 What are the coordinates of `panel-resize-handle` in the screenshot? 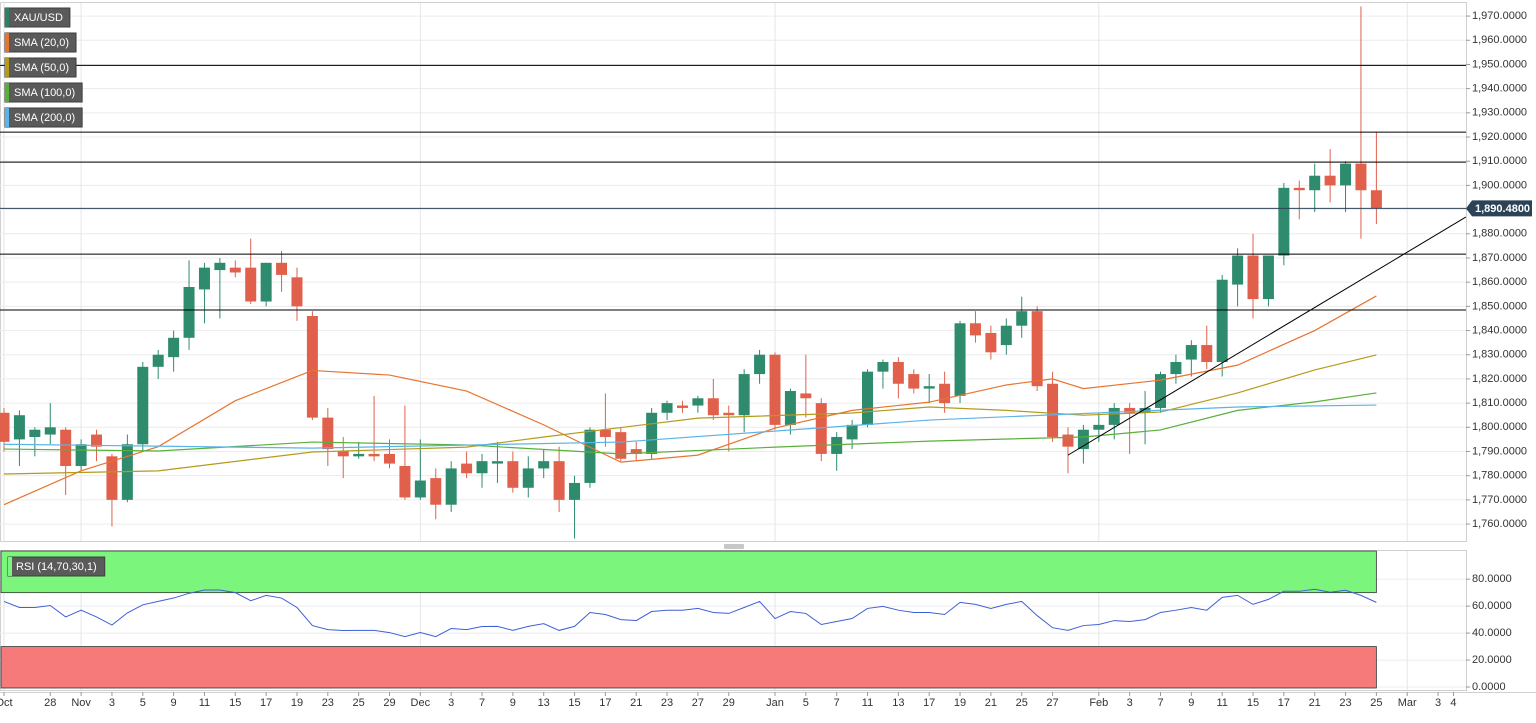 It's located at (734, 546).